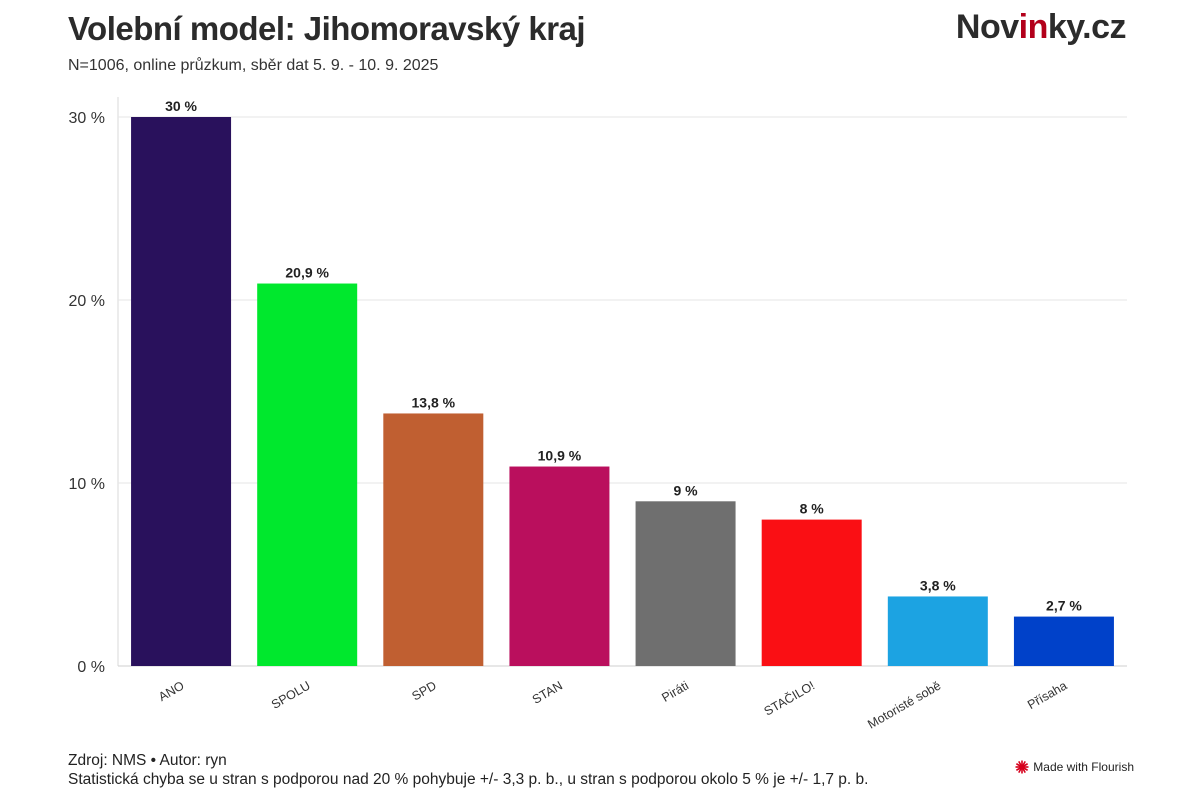  I want to click on bar-value-label: 2,7 %, so click(1064, 606).